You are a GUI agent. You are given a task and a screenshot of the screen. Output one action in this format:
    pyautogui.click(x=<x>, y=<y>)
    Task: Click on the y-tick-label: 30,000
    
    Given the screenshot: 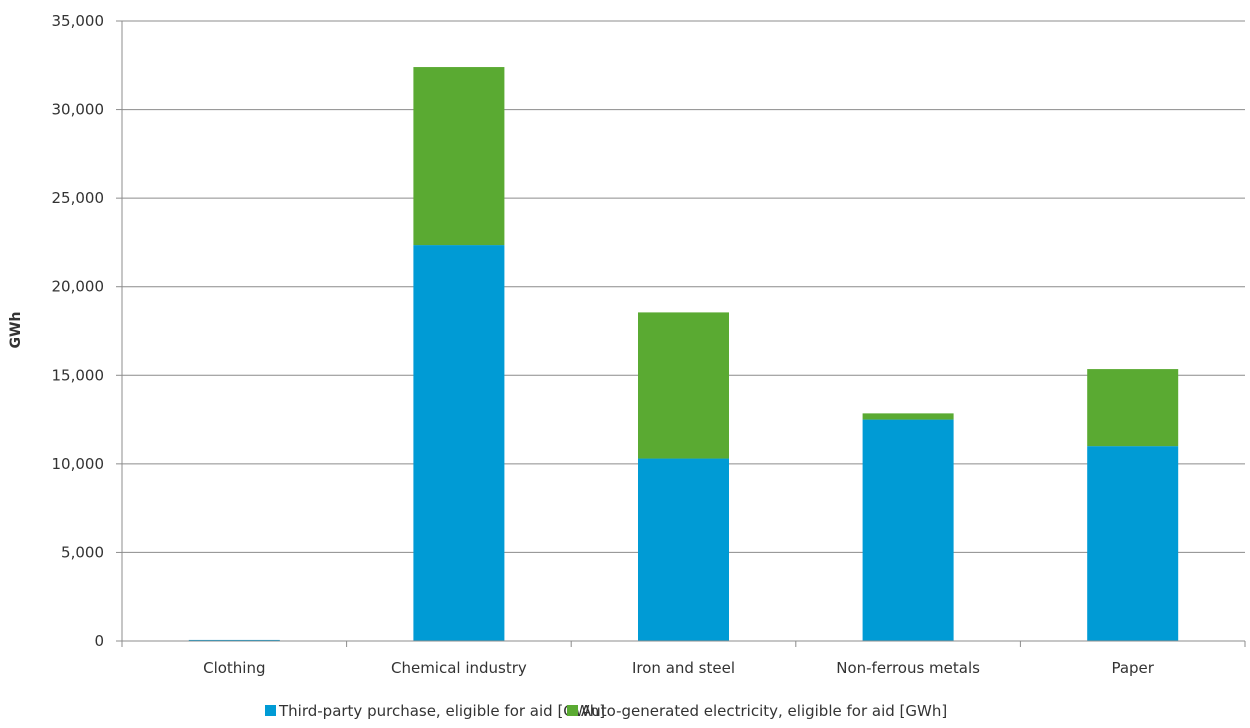 What is the action you would take?
    pyautogui.click(x=78, y=110)
    